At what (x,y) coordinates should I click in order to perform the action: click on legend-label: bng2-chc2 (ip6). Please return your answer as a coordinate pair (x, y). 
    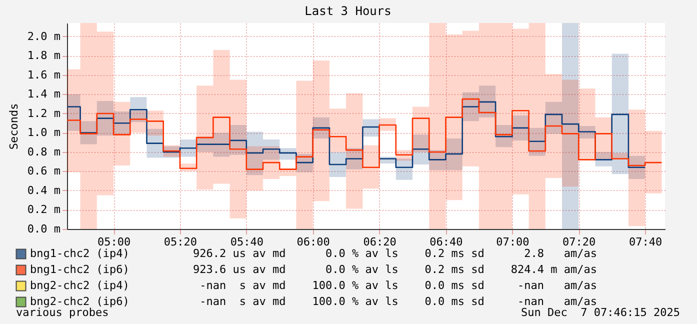
    Looking at the image, I should click on (80, 301).